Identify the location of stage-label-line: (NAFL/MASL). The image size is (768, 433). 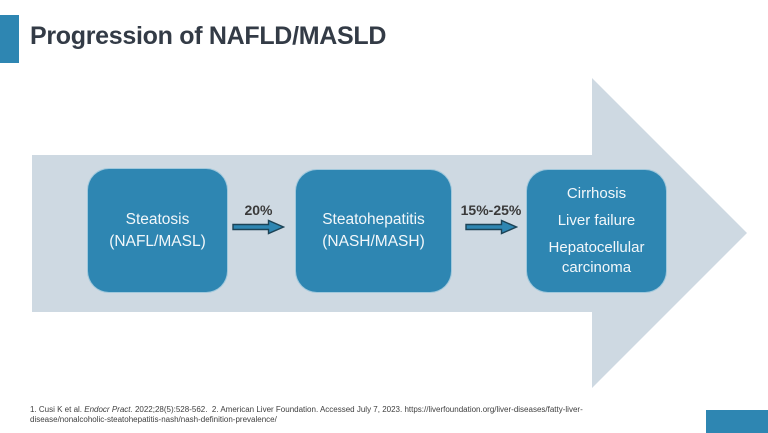
(157, 241).